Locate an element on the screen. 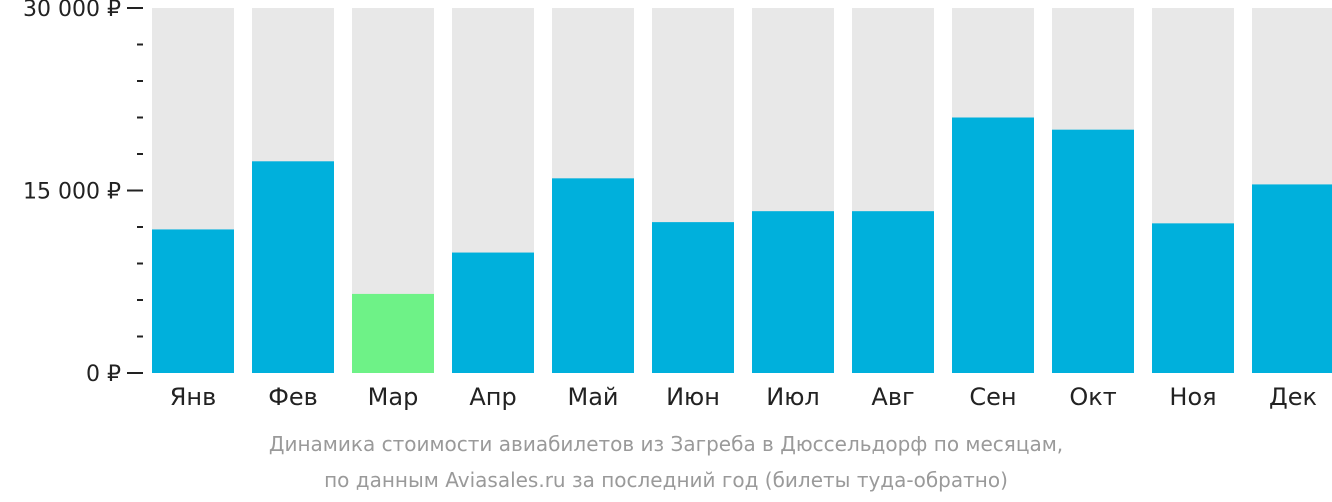  x-tick-label: Дек is located at coordinates (1293, 397).